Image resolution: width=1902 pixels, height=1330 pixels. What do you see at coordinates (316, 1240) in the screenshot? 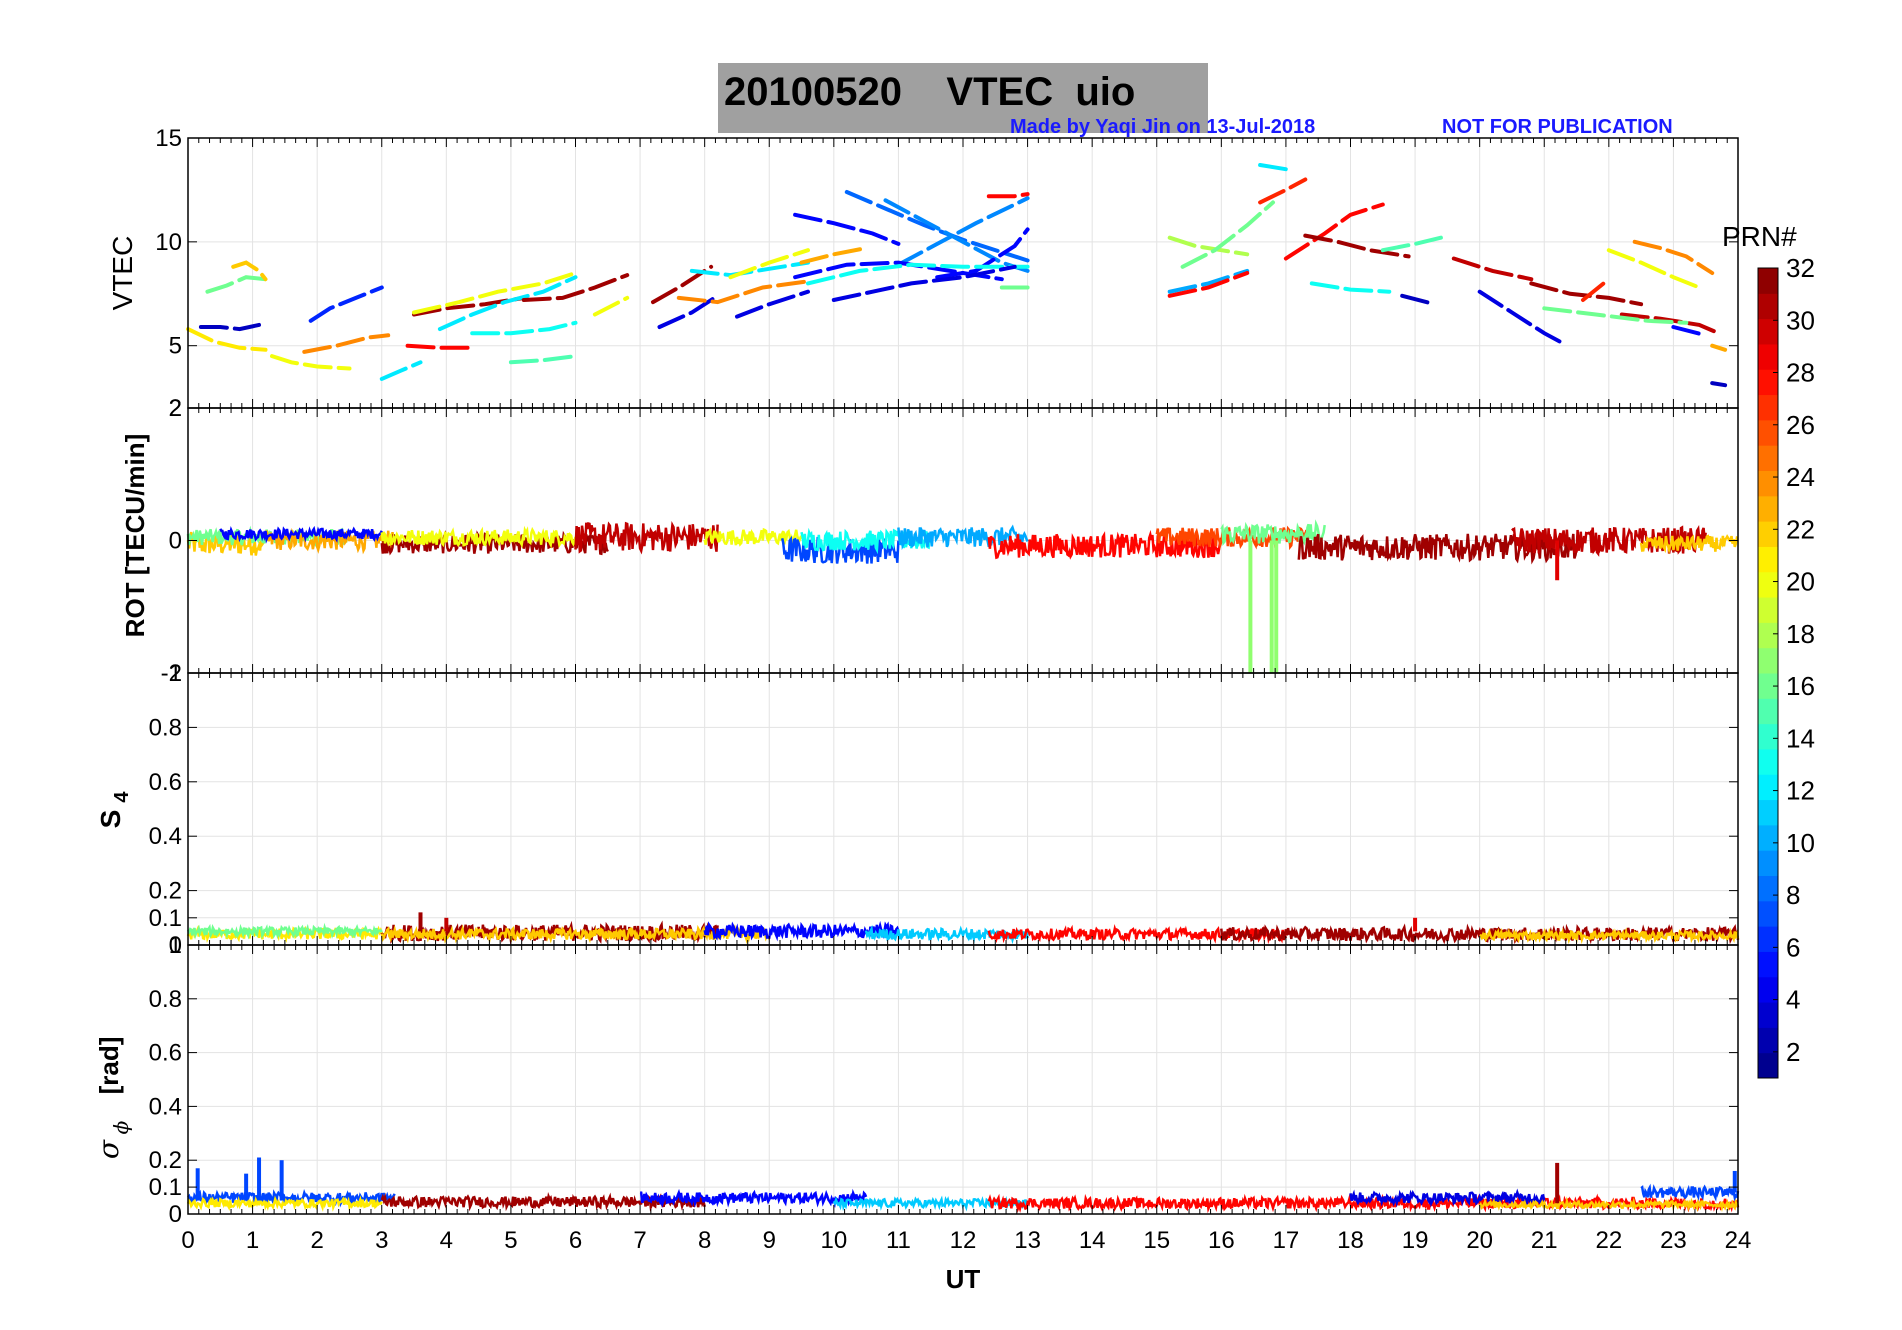
I see `x-tick-label: 2` at bounding box center [316, 1240].